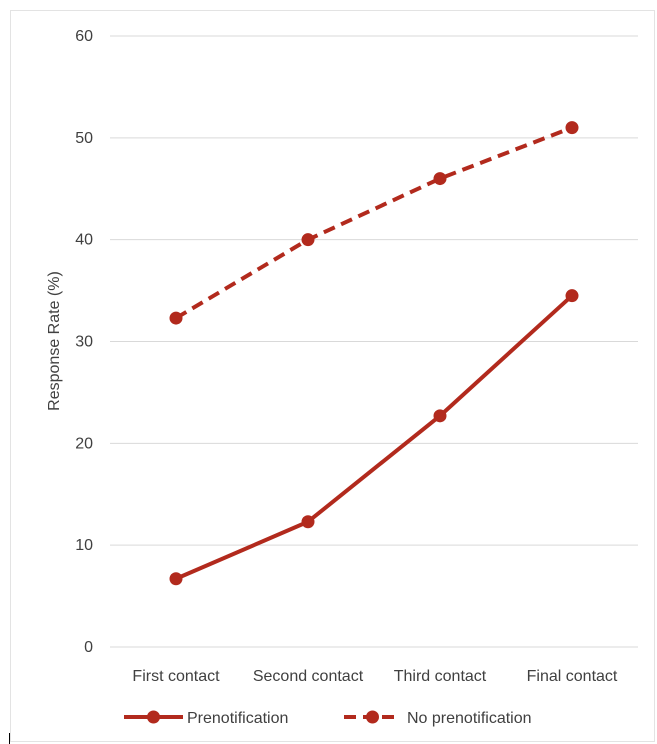 This screenshot has width=657, height=744. What do you see at coordinates (84, 545) in the screenshot?
I see `y-tick-label: 10` at bounding box center [84, 545].